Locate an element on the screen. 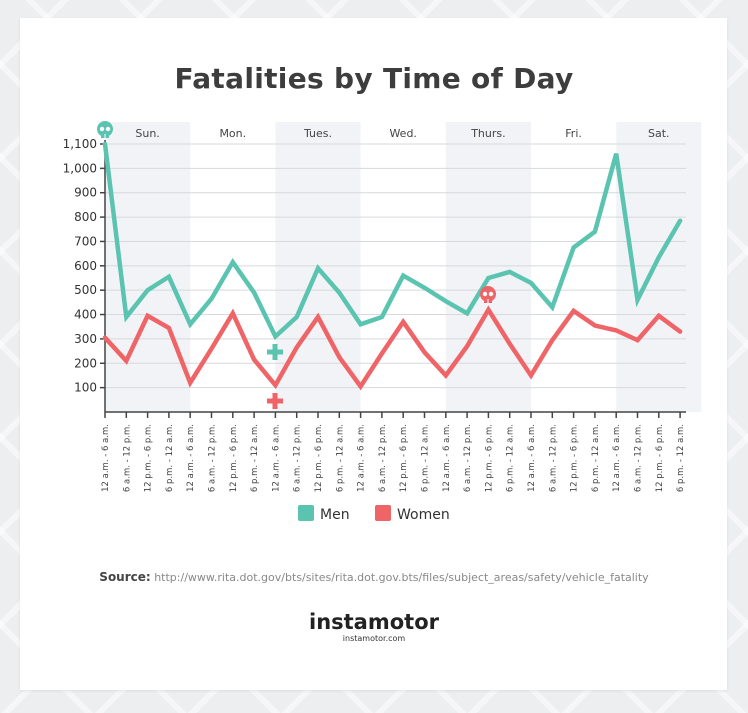 Image resolution: width=748 pixels, height=713 pixels. legend-label-women: Women is located at coordinates (423, 515).